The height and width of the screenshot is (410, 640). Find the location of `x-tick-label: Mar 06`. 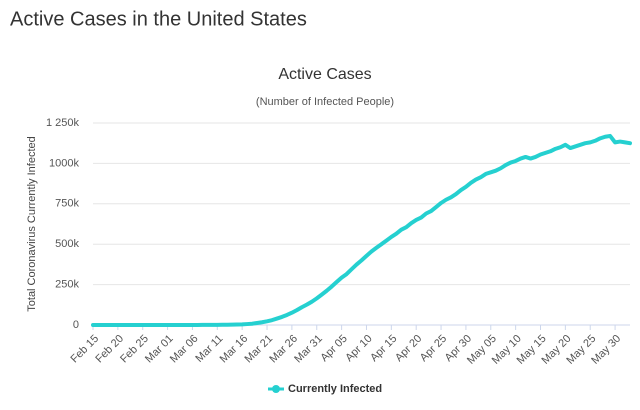

x-tick-label: Mar 06 is located at coordinates (184, 349).